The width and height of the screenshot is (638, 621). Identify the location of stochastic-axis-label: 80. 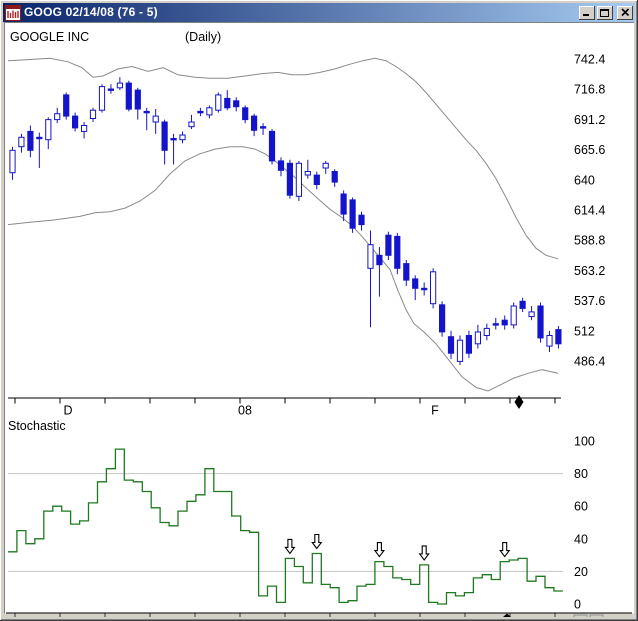
(581, 474).